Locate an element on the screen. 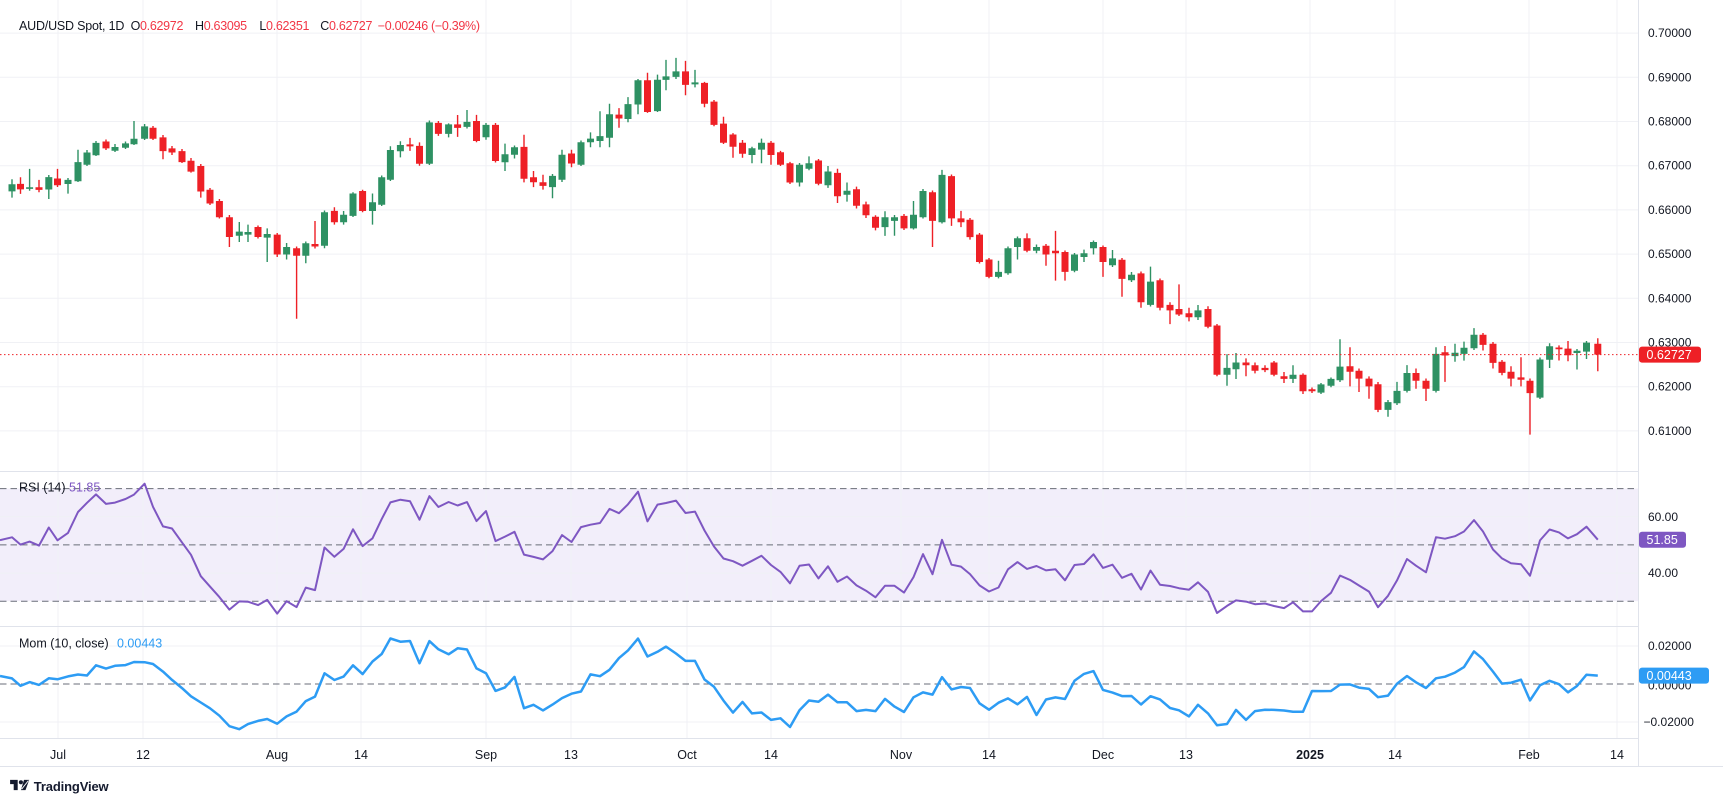 The width and height of the screenshot is (1723, 803). svg-text: 0.69000 is located at coordinates (1670, 77).